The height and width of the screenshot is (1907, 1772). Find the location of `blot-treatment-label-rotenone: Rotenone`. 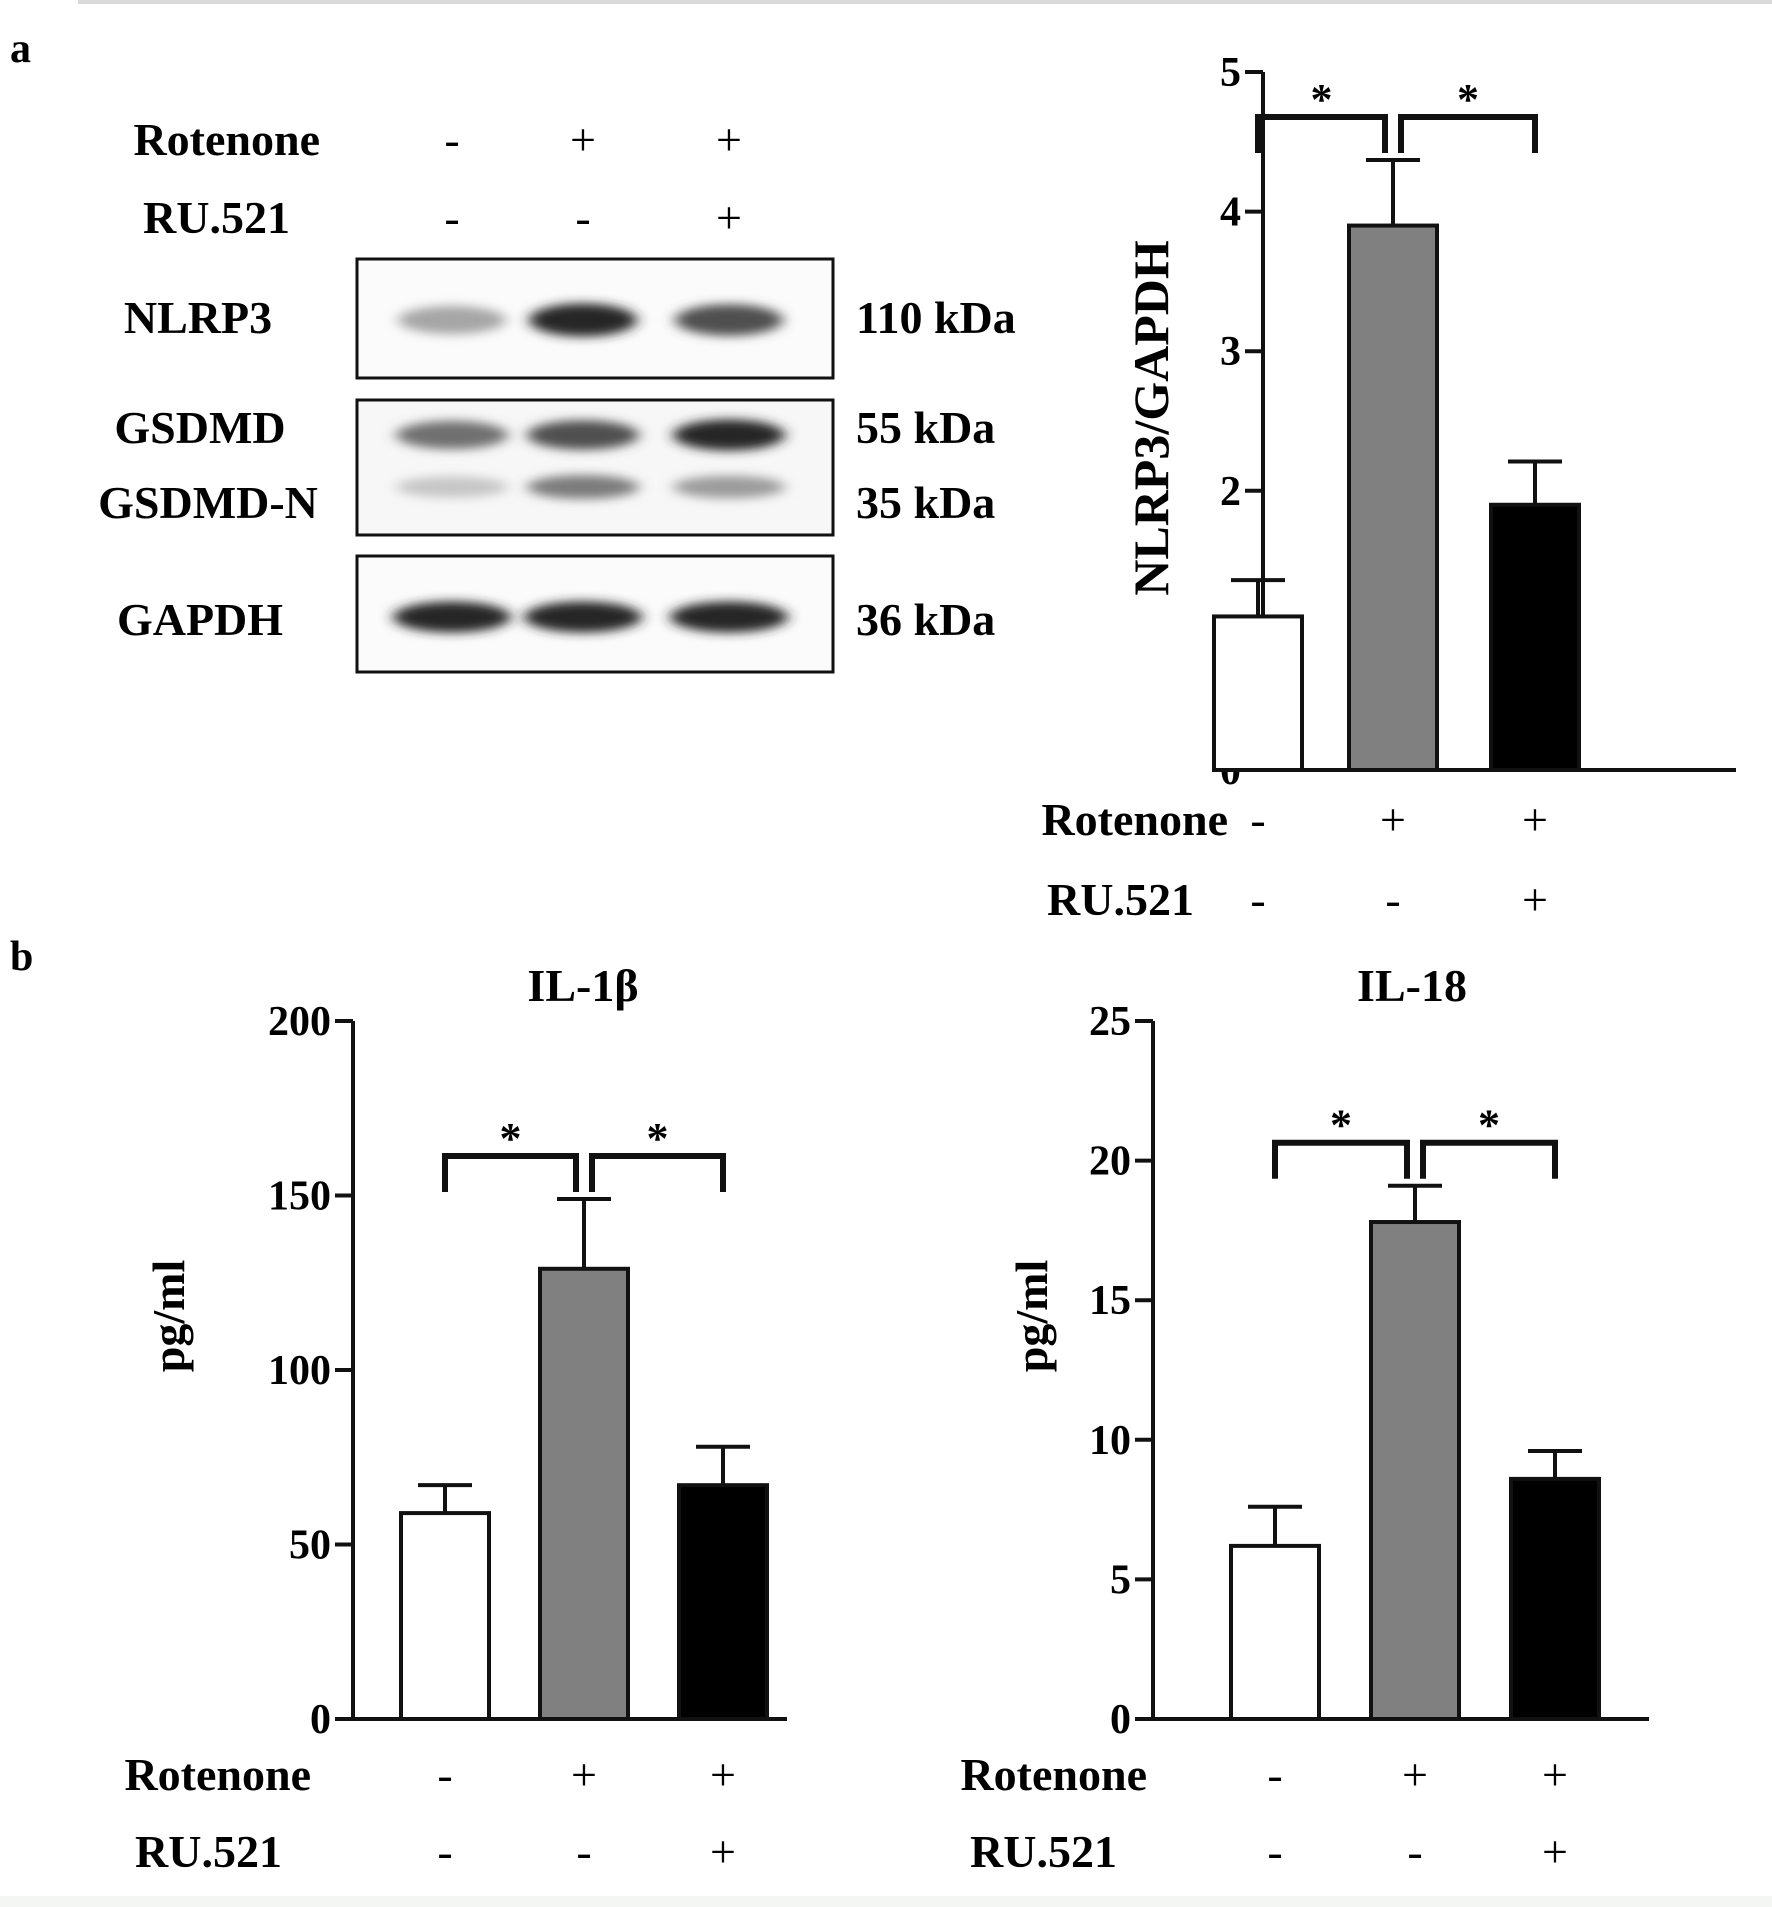

blot-treatment-label-rotenone: Rotenone is located at coordinates (226, 139).